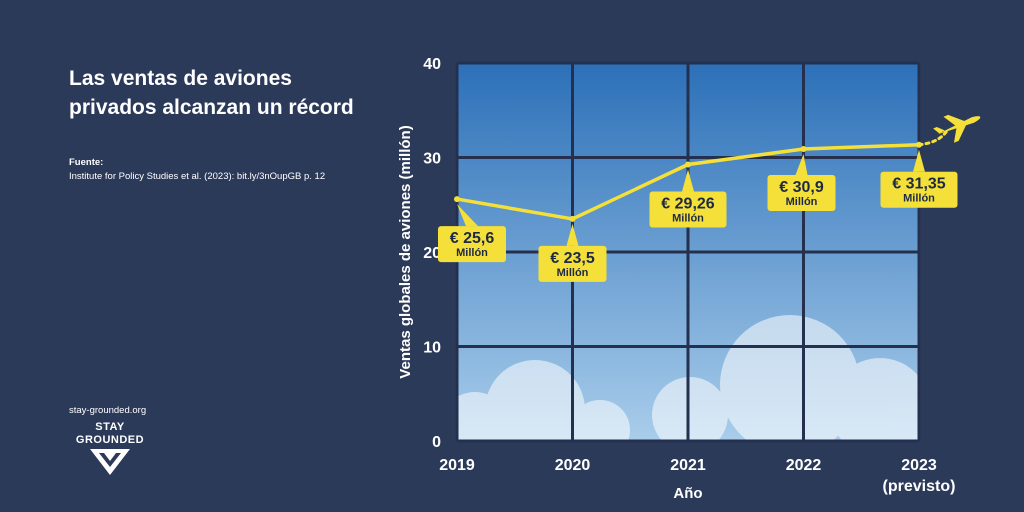 The height and width of the screenshot is (512, 1024). I want to click on x-tick-label: 2020, so click(573, 465).